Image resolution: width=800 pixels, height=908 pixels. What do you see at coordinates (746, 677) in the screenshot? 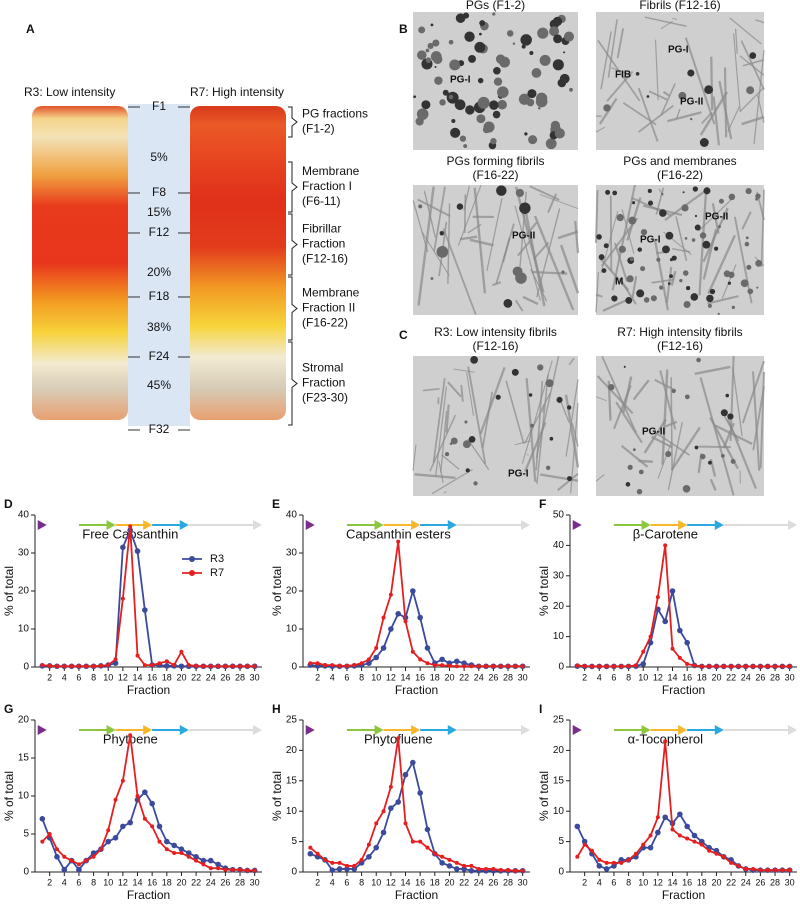
I see `x-tick-label: 24` at bounding box center [746, 677].